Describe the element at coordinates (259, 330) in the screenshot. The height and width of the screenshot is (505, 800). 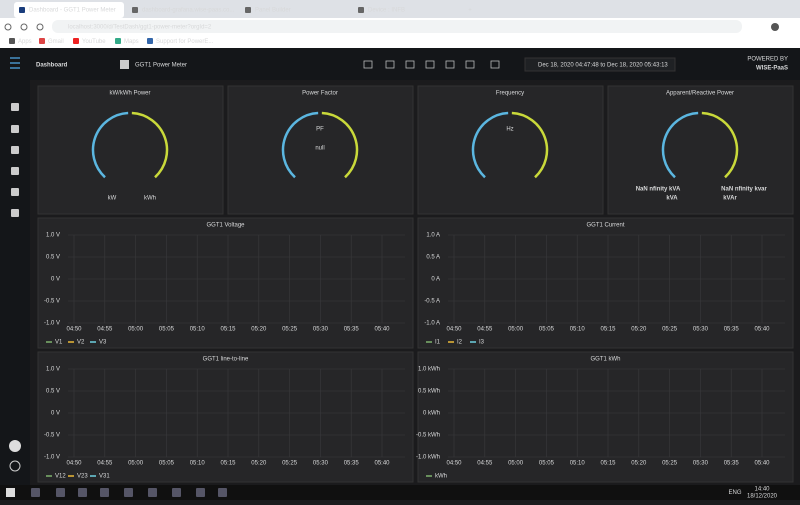
I see `x-tick-label: 05:20` at that location.